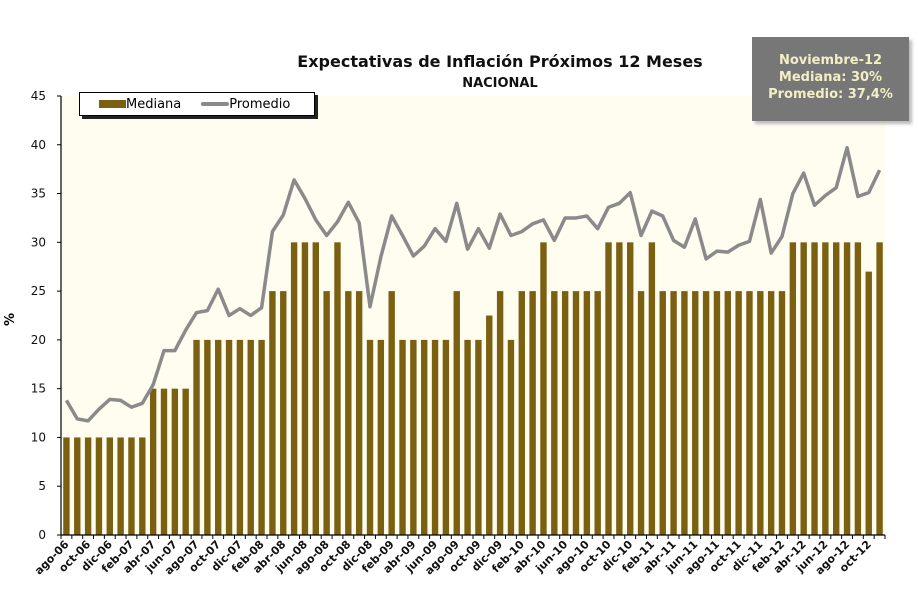 Image resolution: width=919 pixels, height=600 pixels. I want to click on legend-swatch-promedio, so click(215, 104).